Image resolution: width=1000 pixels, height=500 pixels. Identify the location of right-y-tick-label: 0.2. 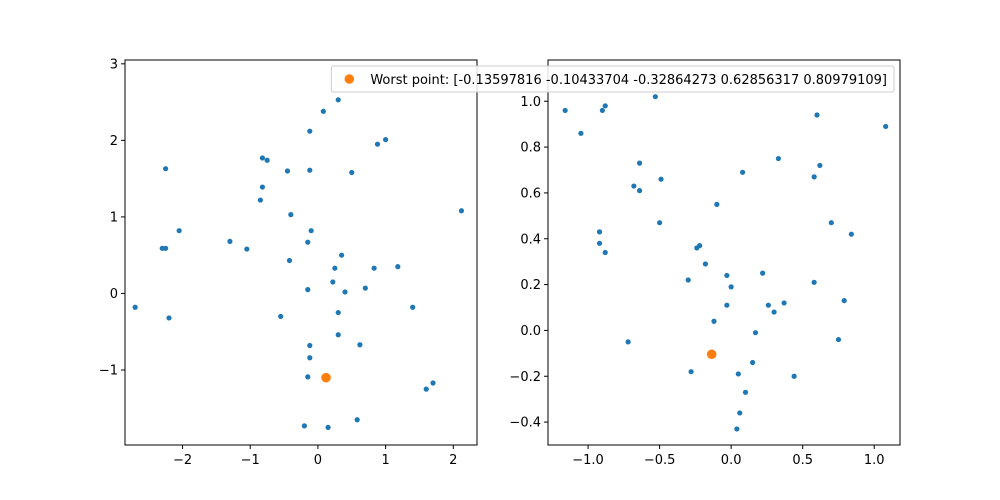
(530, 285).